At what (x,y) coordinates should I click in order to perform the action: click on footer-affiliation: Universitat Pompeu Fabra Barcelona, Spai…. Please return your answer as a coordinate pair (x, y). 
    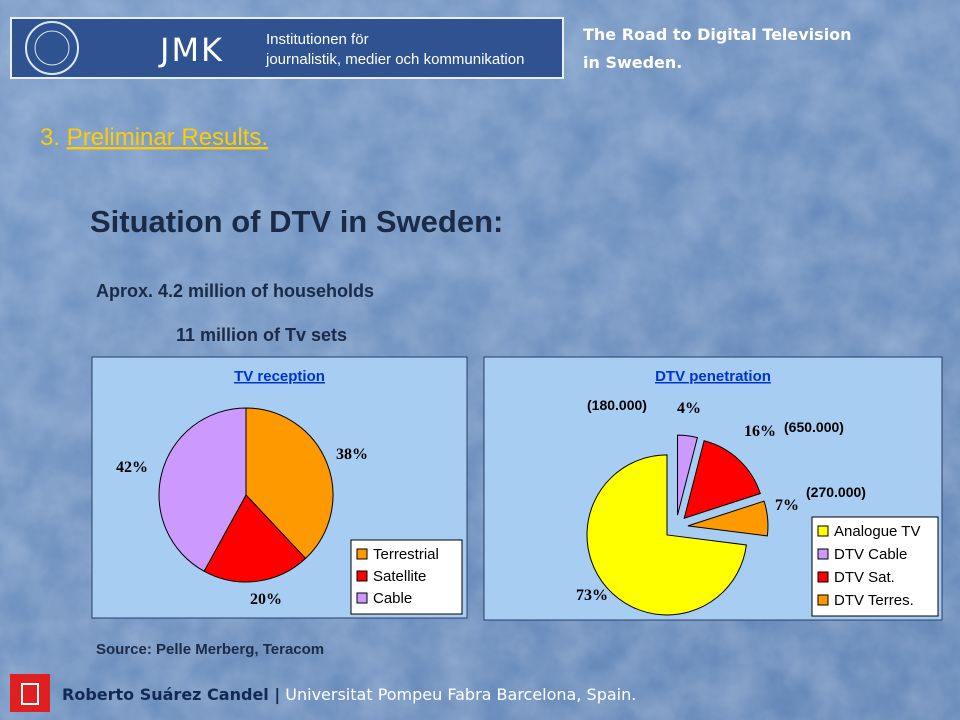
    Looking at the image, I should click on (460, 694).